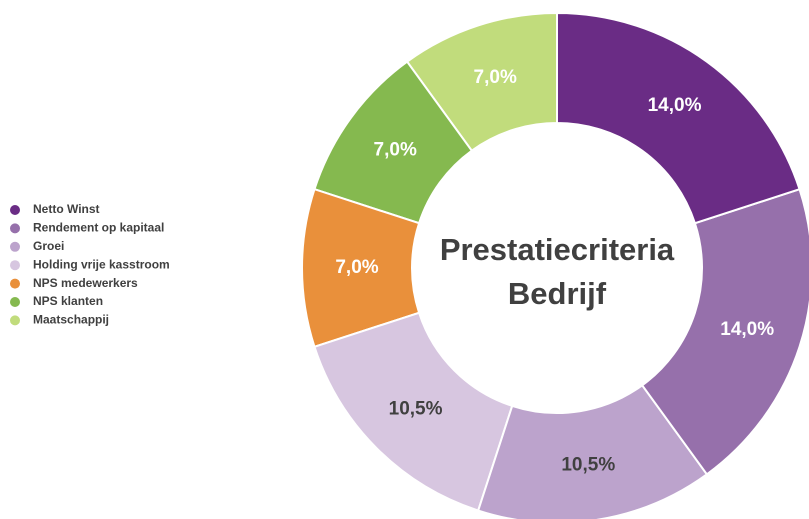 The height and width of the screenshot is (519, 809). I want to click on legend-label: NPS medewerkers, so click(85, 283).